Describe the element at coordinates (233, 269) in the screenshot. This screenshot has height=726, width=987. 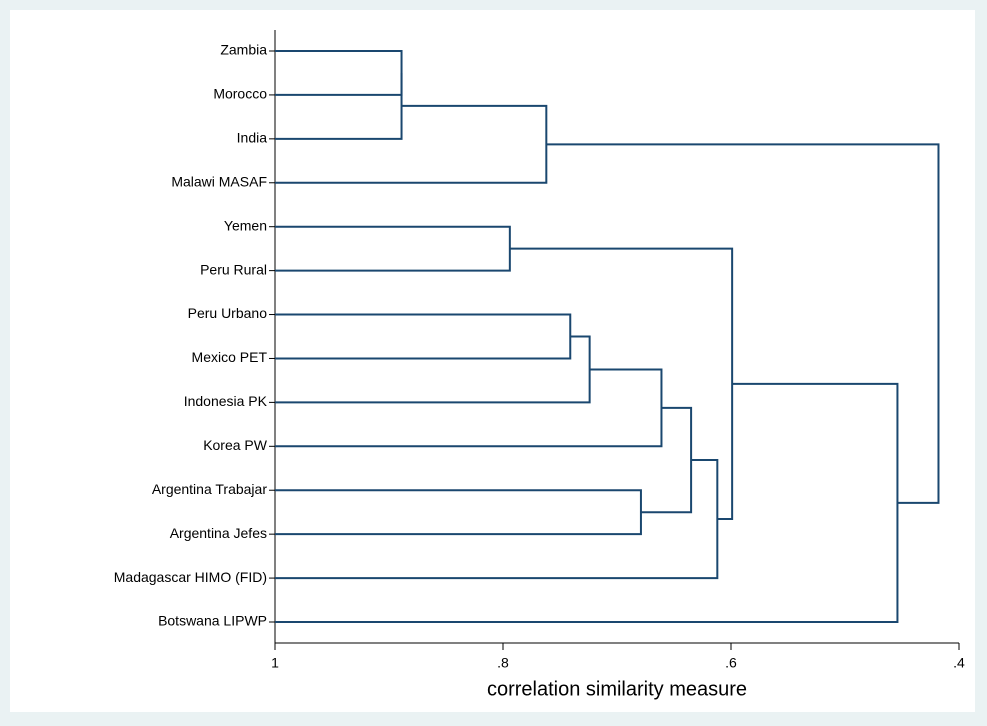
I see `leaf-label: Peru Rural` at that location.